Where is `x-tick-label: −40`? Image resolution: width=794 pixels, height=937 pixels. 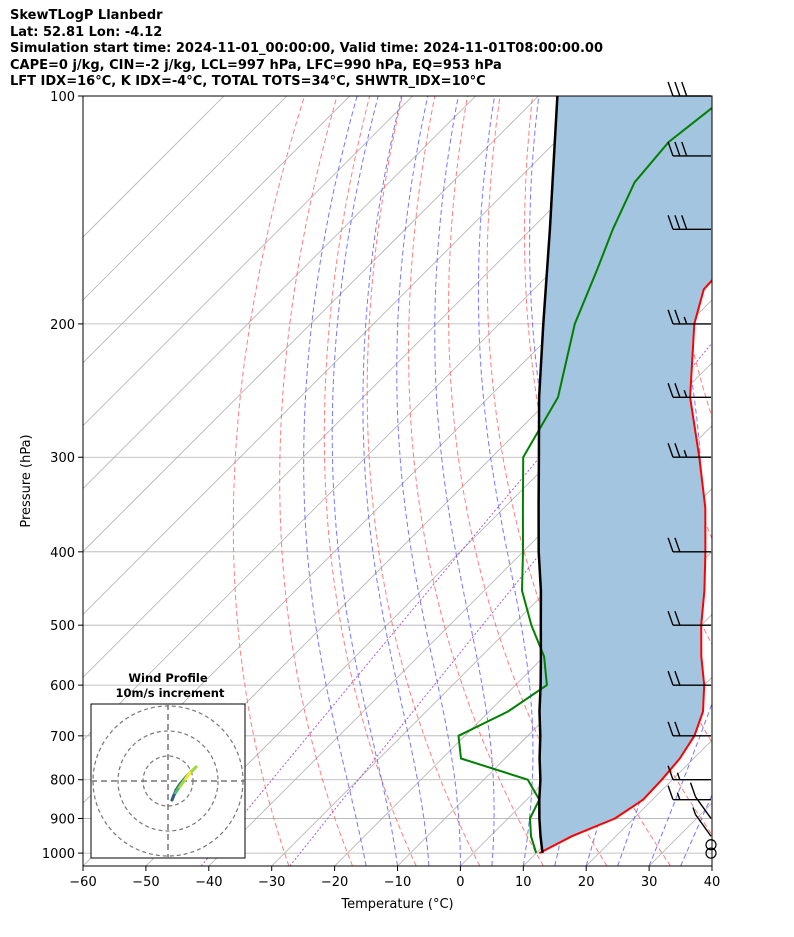 x-tick-label: −40 is located at coordinates (208, 882).